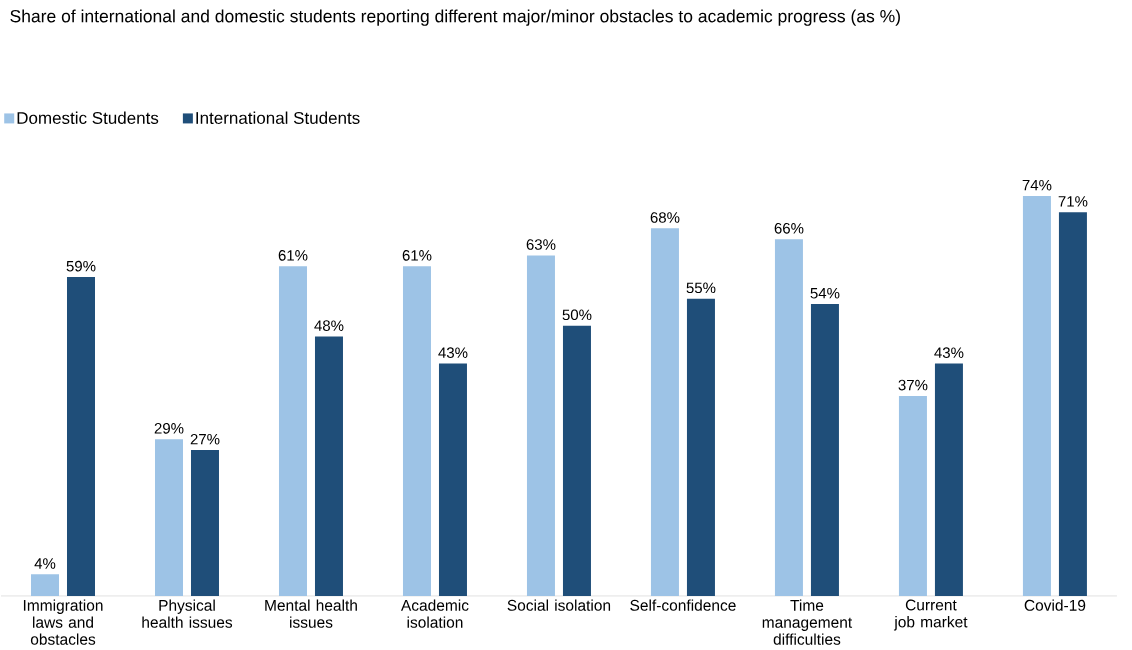 Image resolution: width=1132 pixels, height=650 pixels. I want to click on x-tick-label: Academic isolation, so click(434, 613).